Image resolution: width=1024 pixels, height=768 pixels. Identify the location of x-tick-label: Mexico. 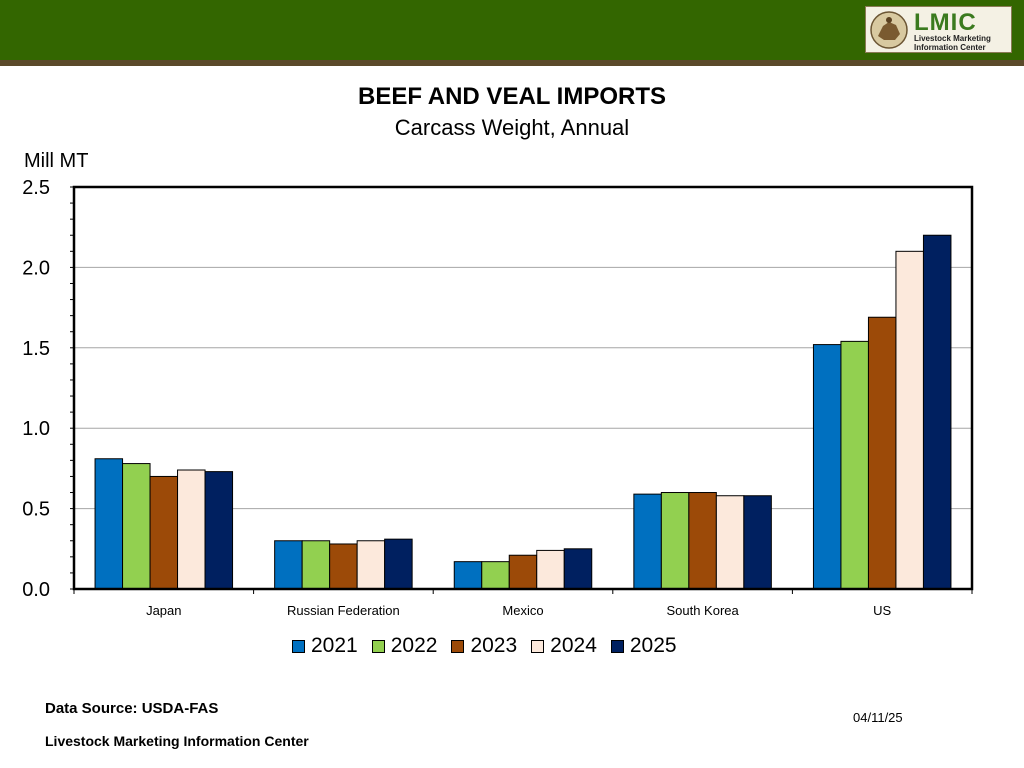
(522, 610).